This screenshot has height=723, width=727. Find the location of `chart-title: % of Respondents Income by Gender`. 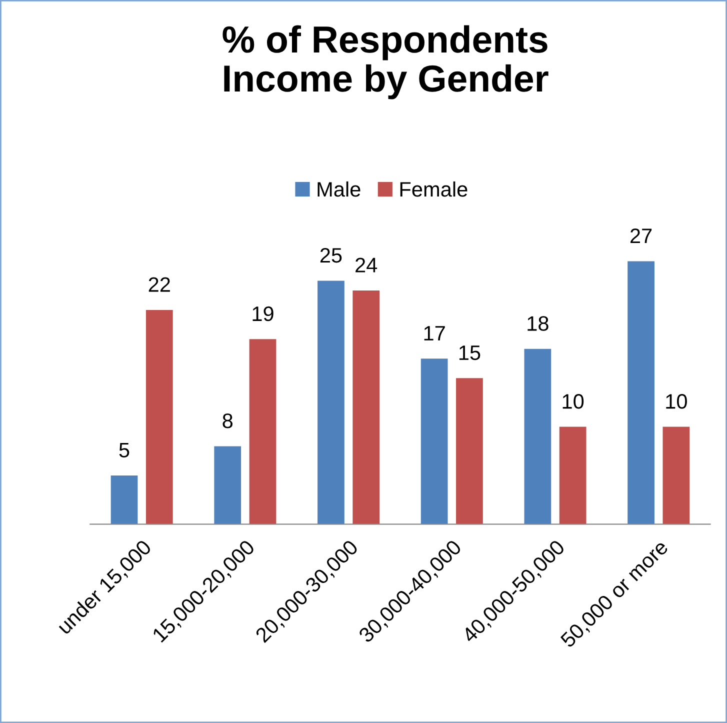

chart-title: % of Respondents Income by Gender is located at coordinates (385, 62).